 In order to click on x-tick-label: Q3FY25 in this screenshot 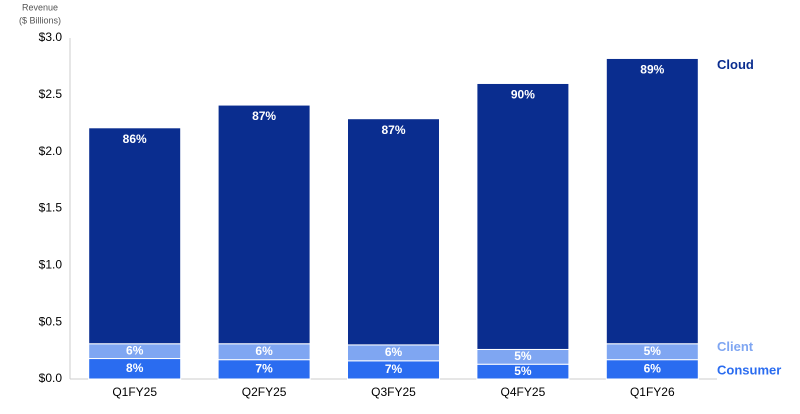, I will do `click(393, 392)`.